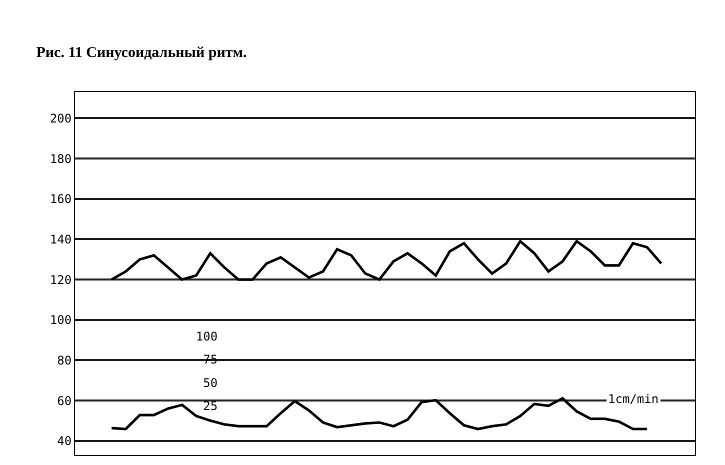 This screenshot has height=465, width=725. I want to click on y-tick-label: 120, so click(61, 279).